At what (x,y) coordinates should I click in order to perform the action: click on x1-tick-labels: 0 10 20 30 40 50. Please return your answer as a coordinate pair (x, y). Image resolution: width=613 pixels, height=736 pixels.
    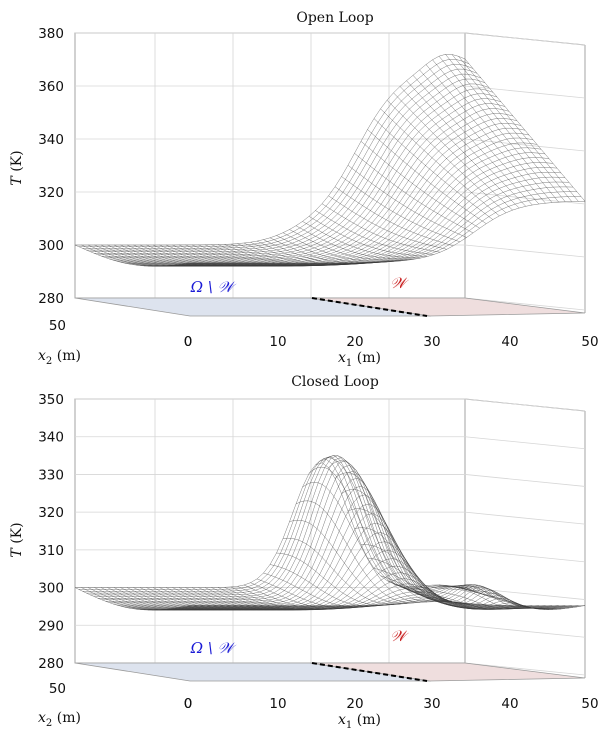
    Looking at the image, I should click on (391, 704).